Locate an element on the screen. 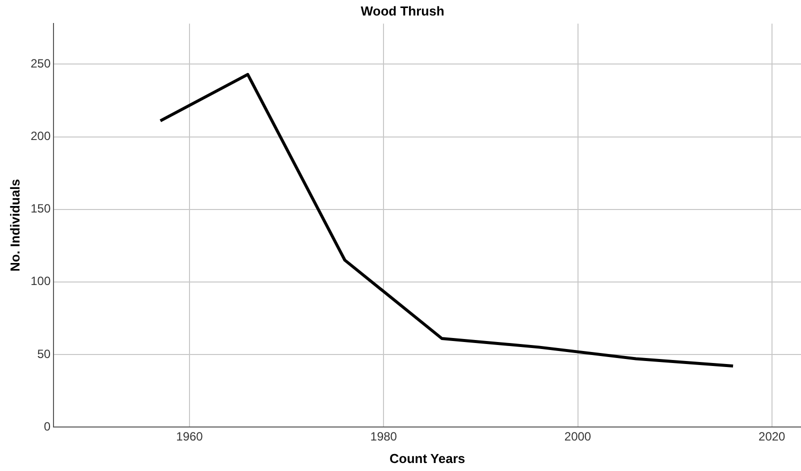  y-tick-label: 50 is located at coordinates (44, 353).